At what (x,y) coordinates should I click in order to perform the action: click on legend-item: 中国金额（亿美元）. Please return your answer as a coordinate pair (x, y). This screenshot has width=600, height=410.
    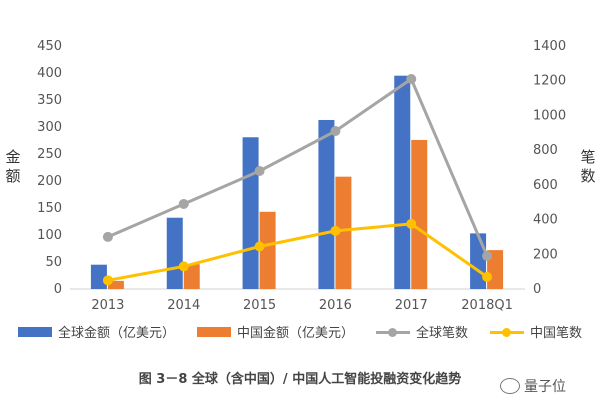
    Looking at the image, I should click on (275, 331).